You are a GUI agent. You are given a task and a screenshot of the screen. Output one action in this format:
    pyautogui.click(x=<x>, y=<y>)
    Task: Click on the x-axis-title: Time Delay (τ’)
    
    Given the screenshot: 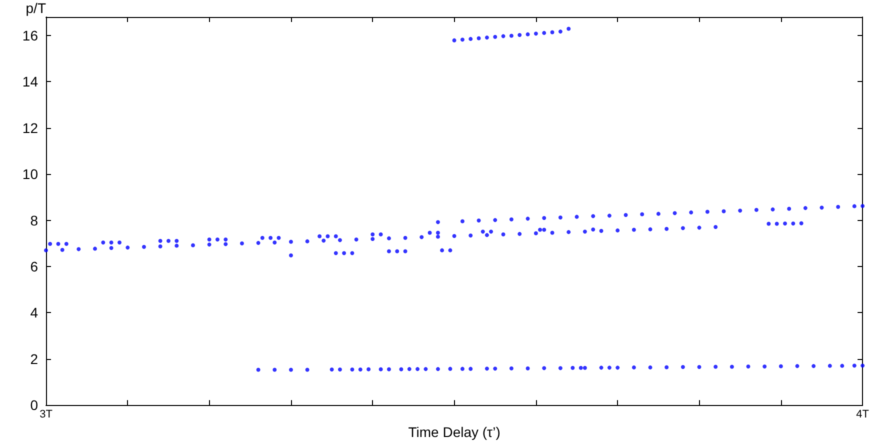 What is the action you would take?
    pyautogui.click(x=454, y=432)
    